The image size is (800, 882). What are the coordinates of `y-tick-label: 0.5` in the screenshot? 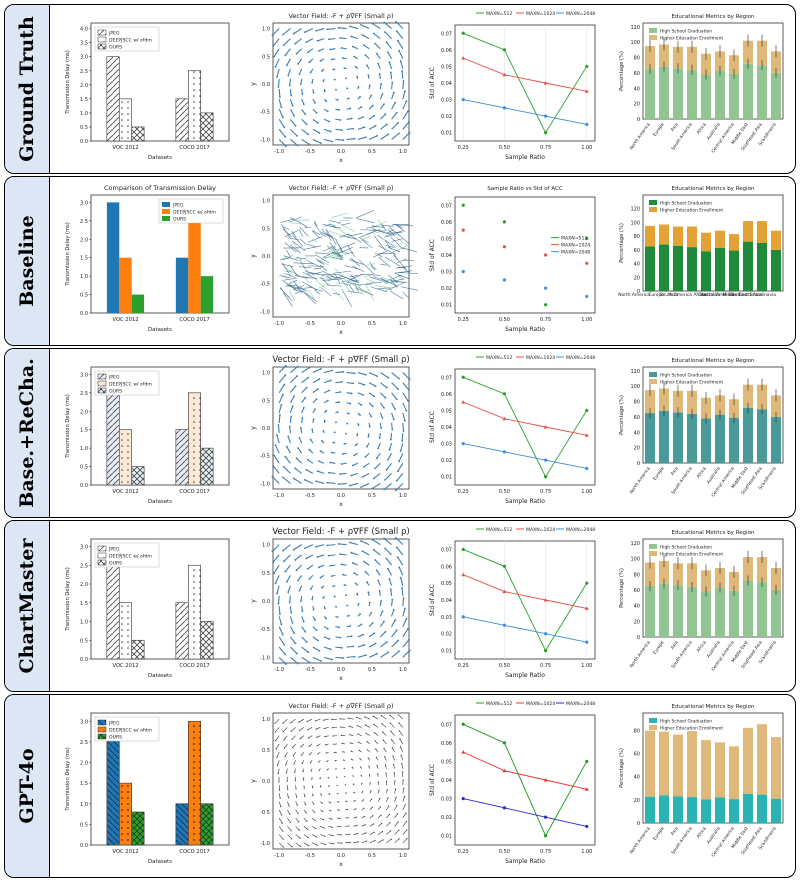 It's located at (84, 468).